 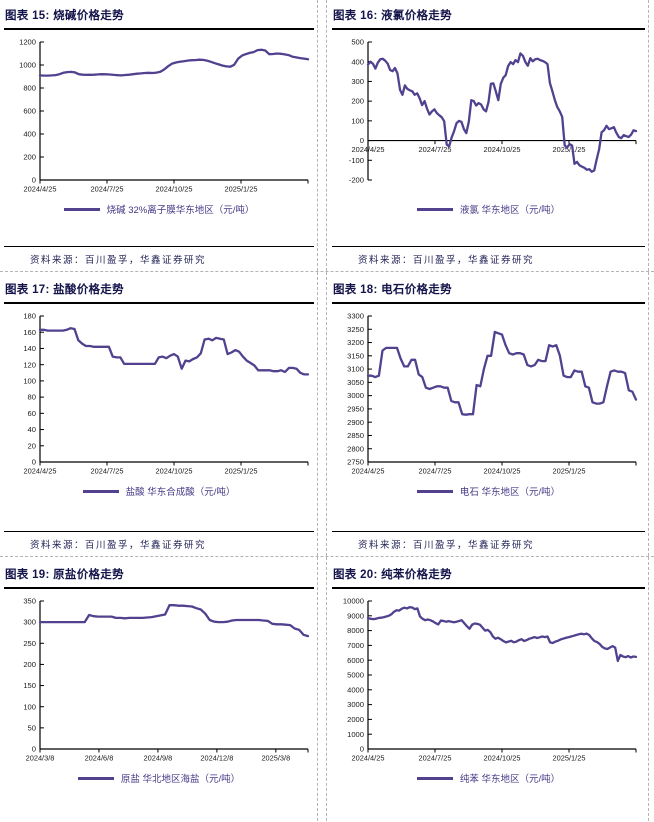 I want to click on svg-text: 500, so click(x=357, y=42).